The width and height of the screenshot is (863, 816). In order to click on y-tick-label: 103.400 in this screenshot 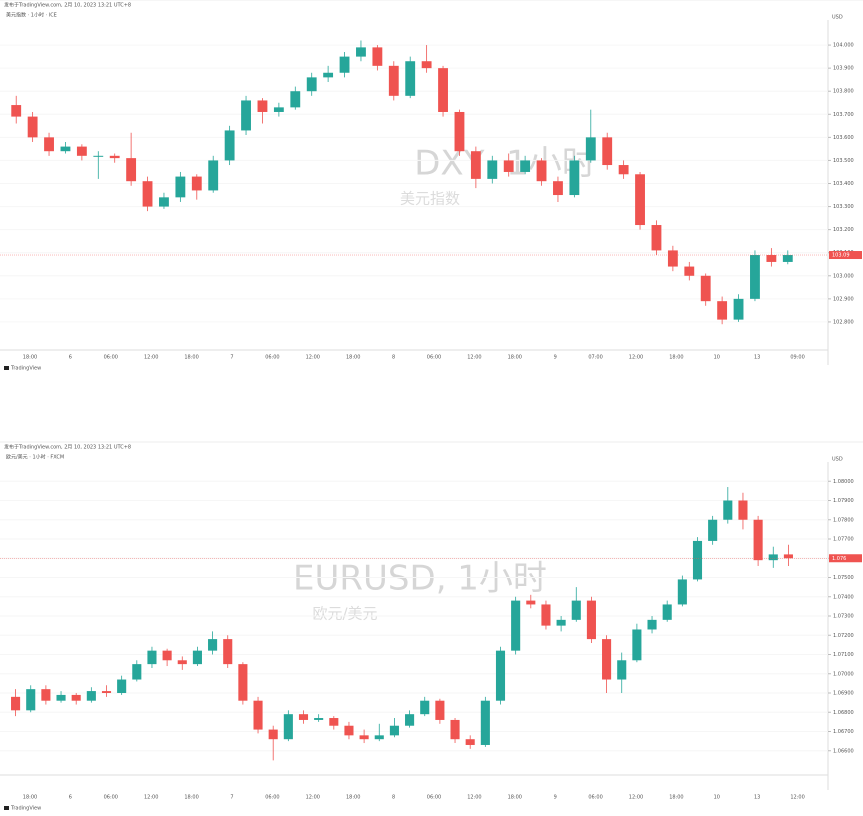, I will do `click(843, 184)`.